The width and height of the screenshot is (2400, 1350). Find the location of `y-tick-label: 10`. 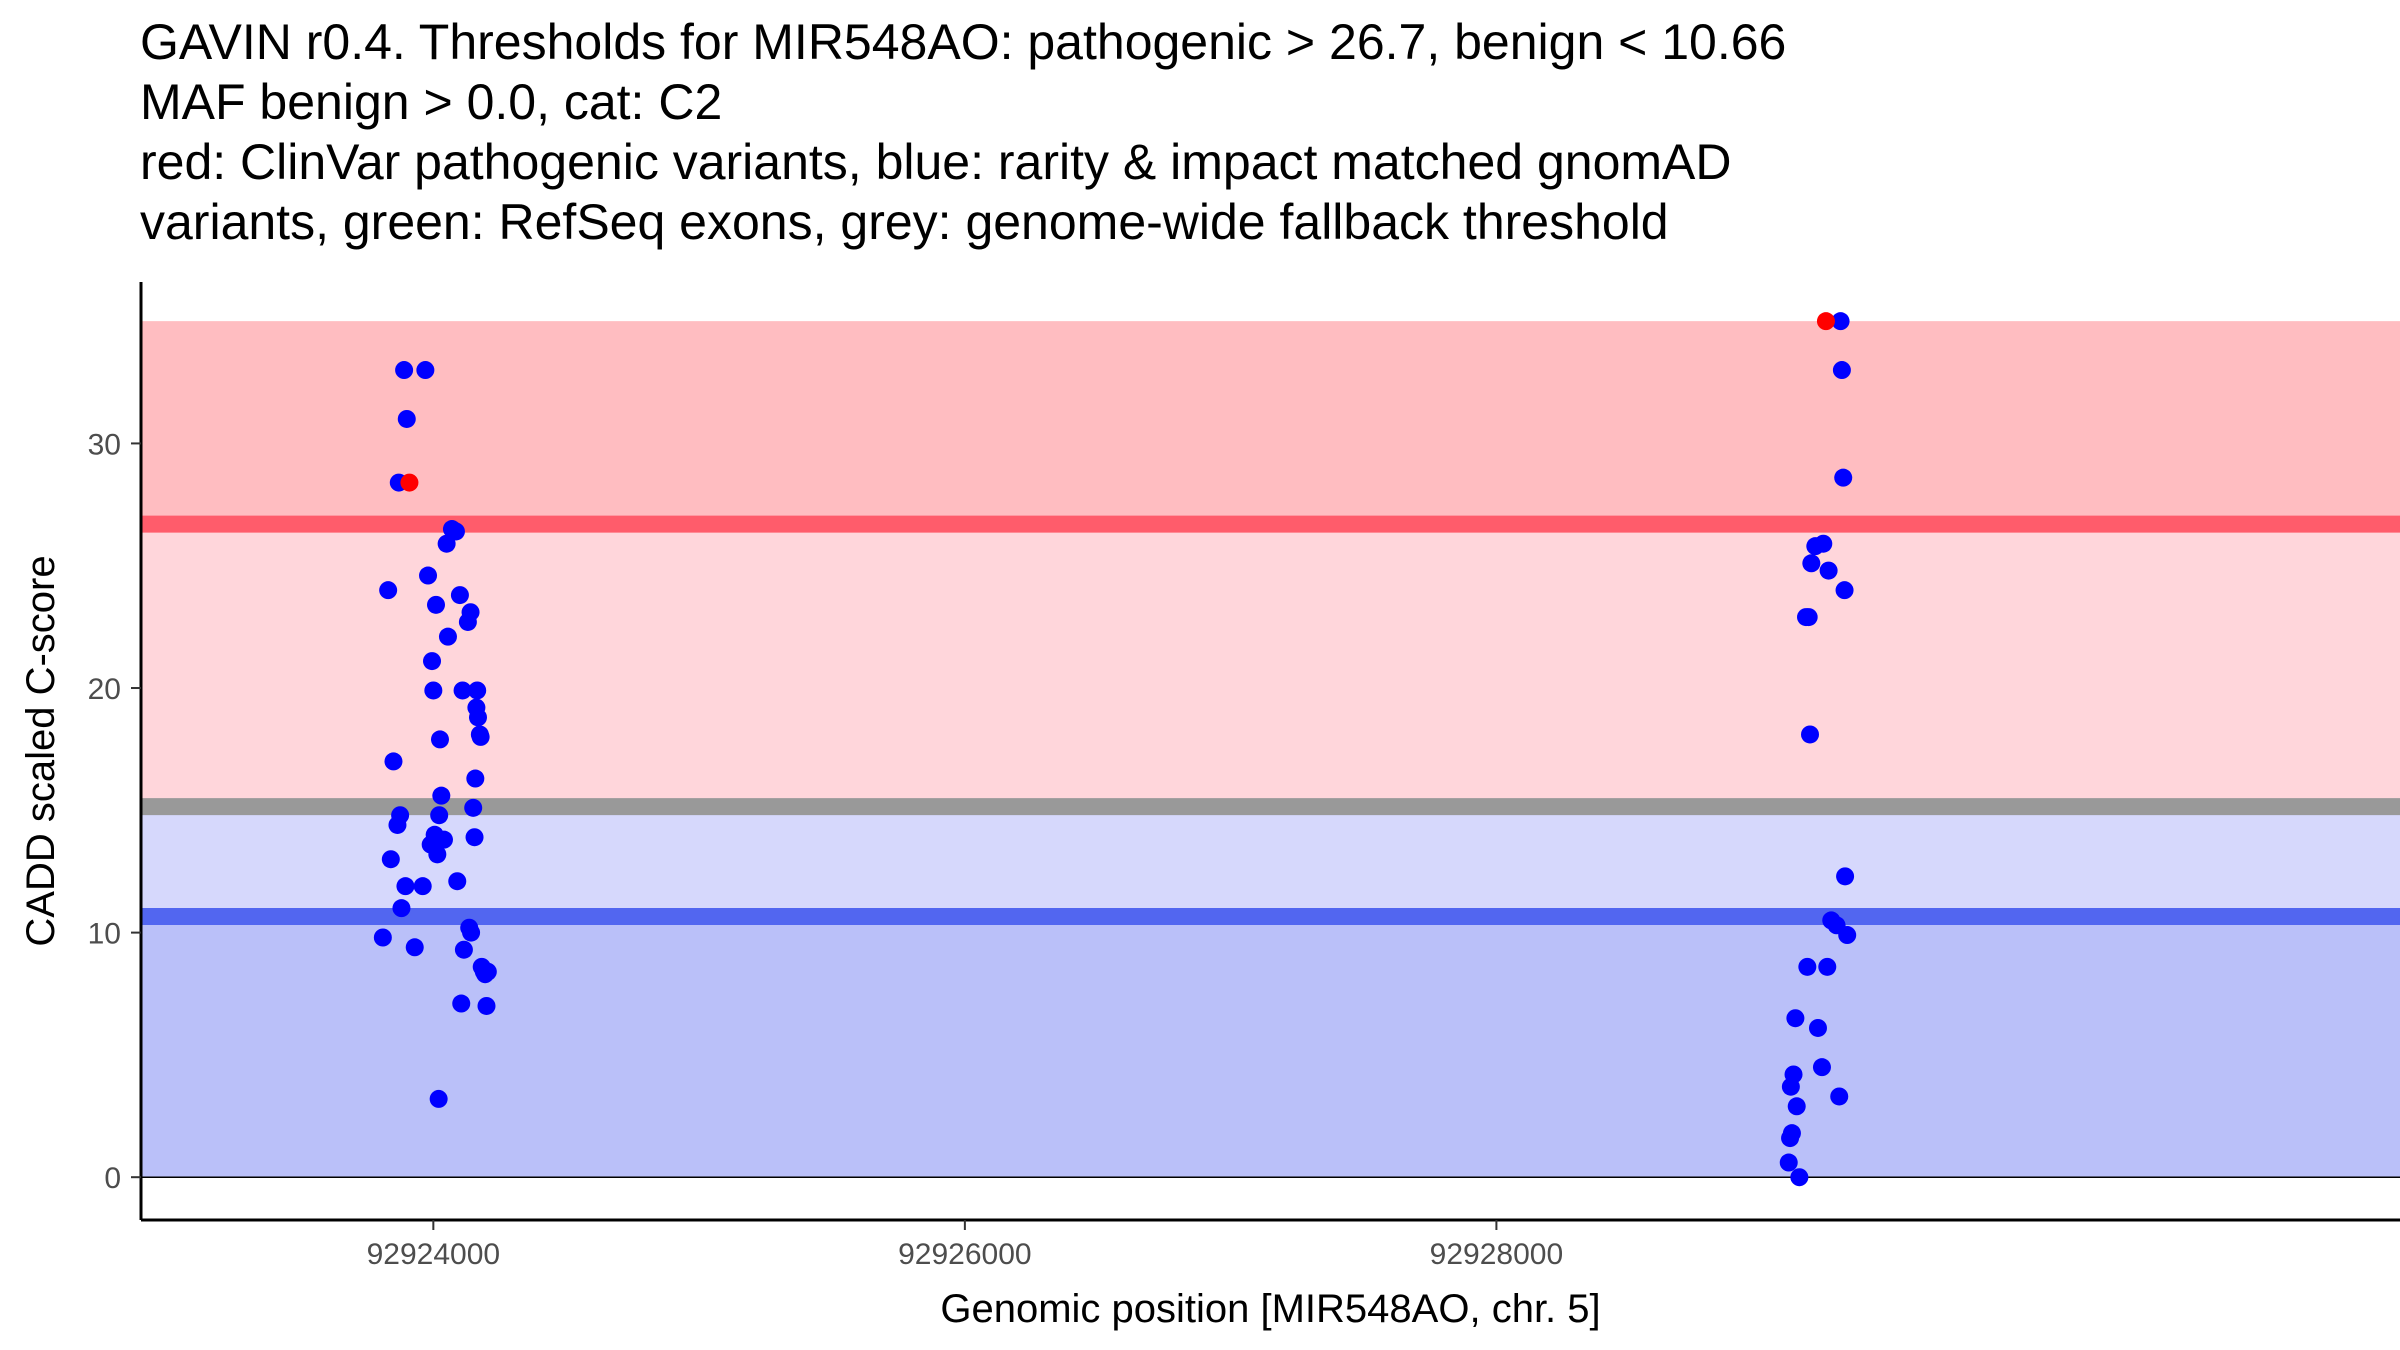

y-tick-label: 10 is located at coordinates (104, 934).